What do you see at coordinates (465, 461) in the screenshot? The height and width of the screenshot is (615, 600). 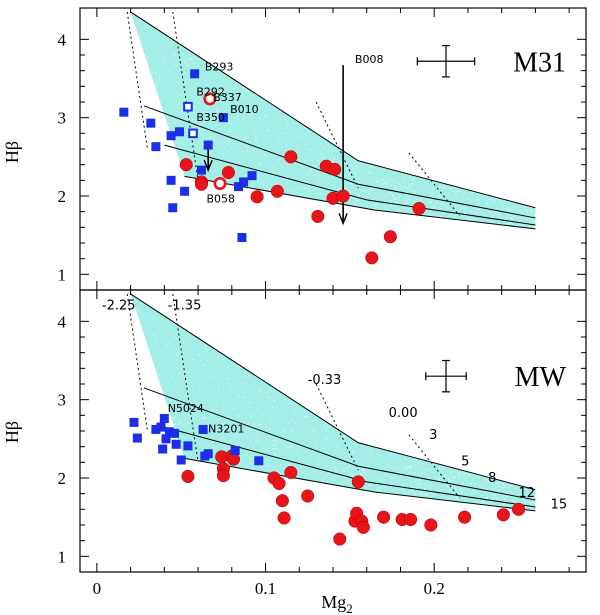 I see `grid-label: 5` at bounding box center [465, 461].